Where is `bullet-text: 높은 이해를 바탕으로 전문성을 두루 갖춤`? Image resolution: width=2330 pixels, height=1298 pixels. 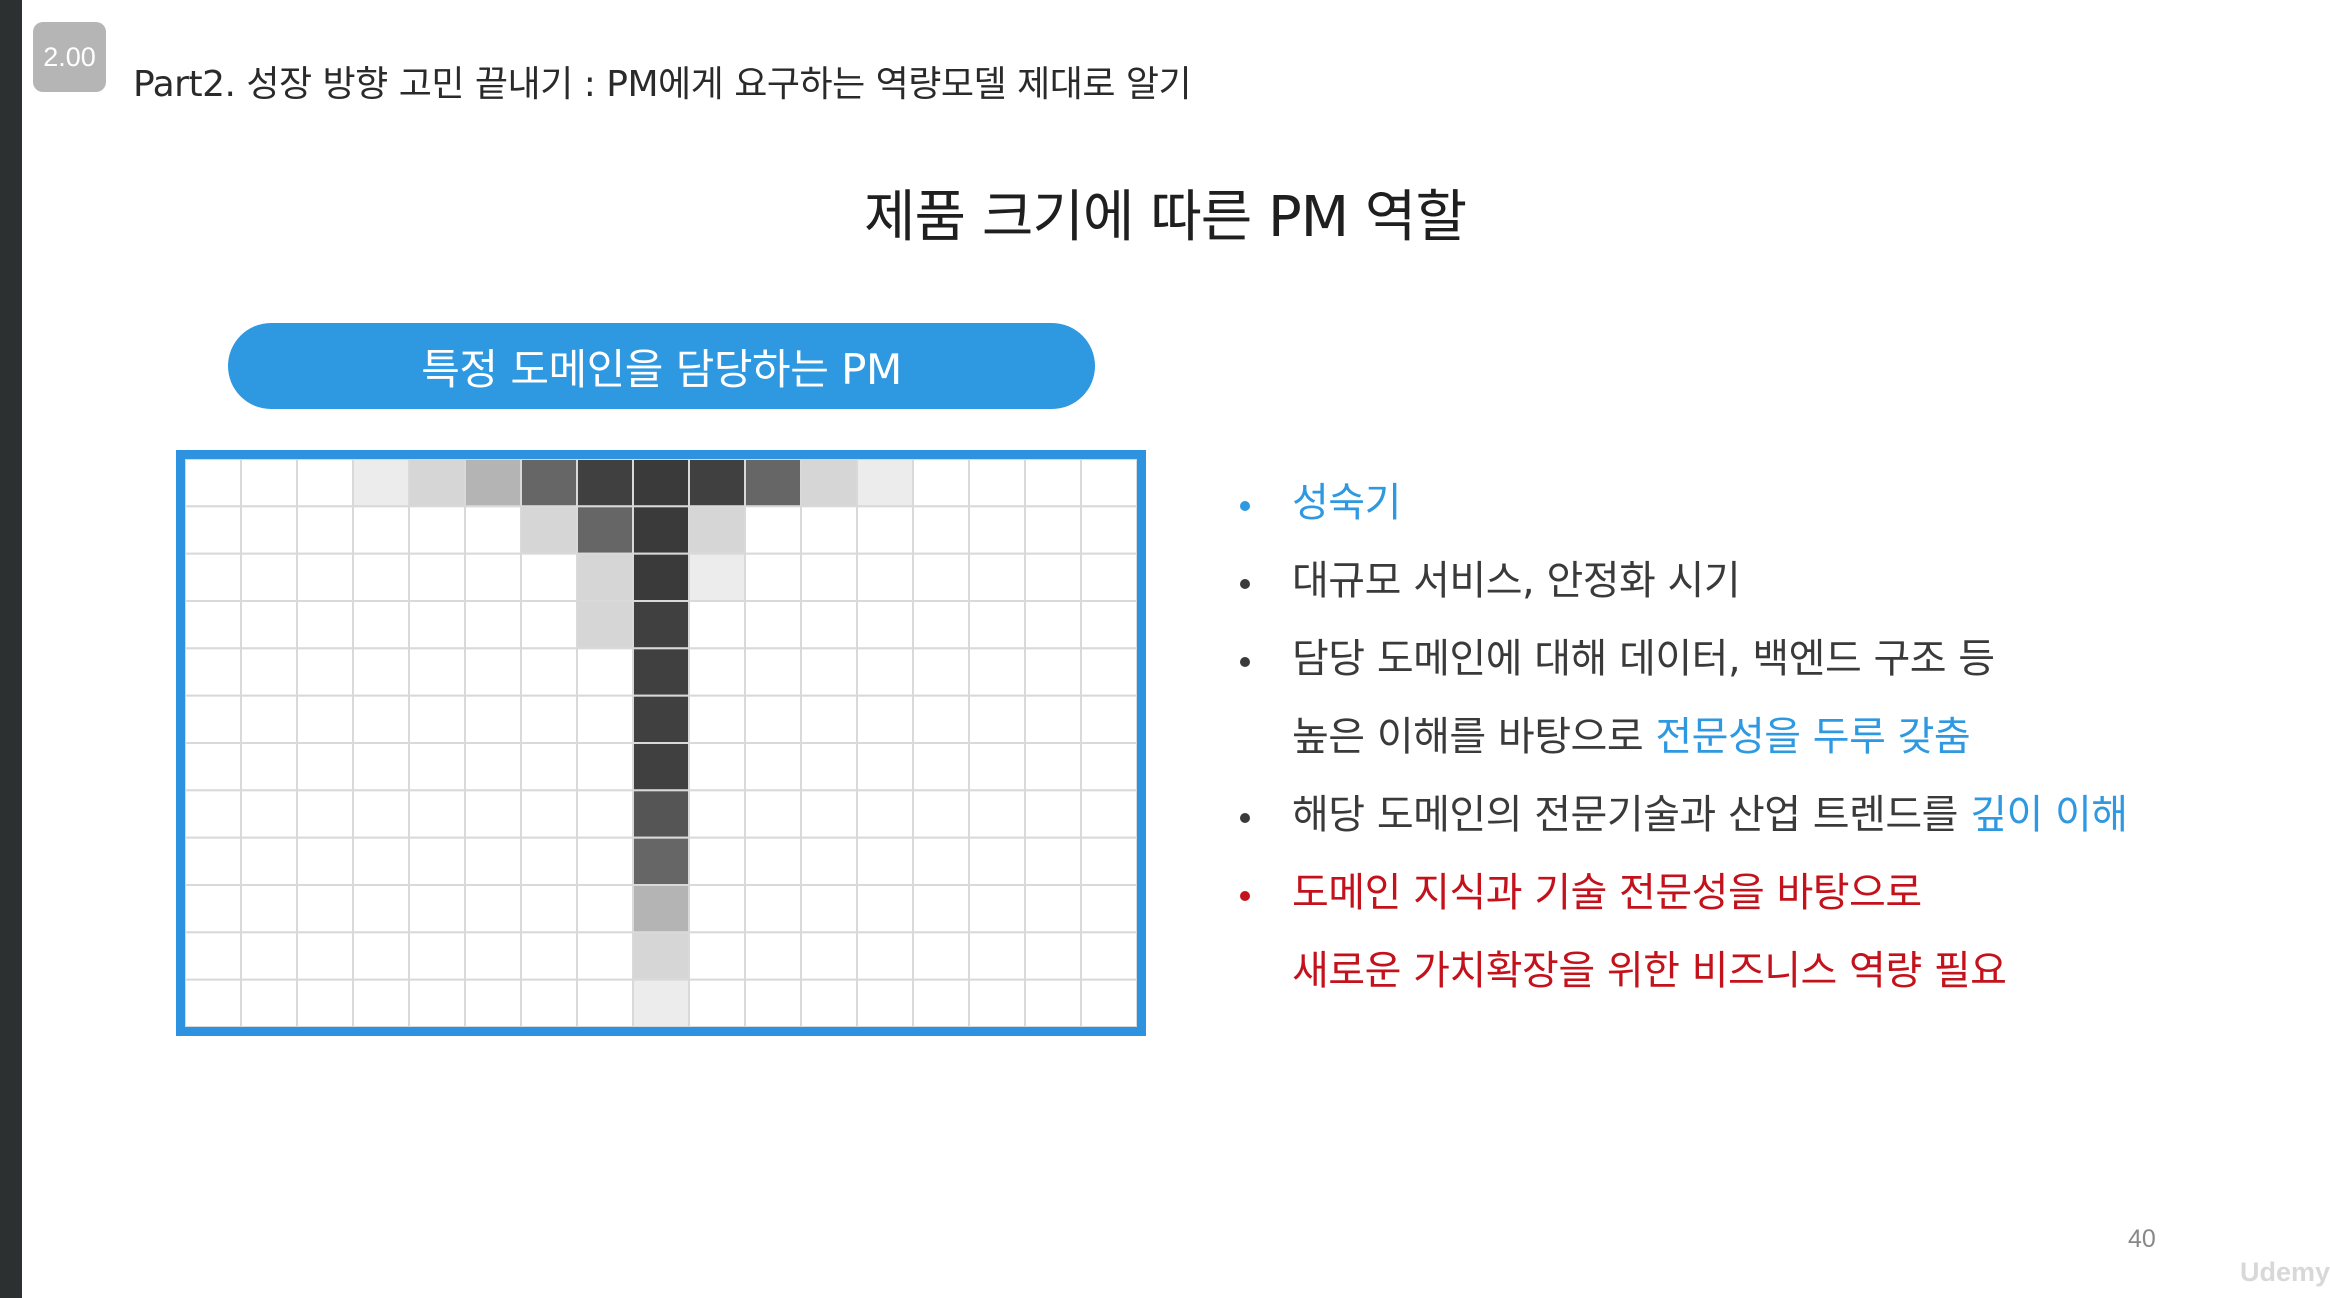 bullet-text: 높은 이해를 바탕으로 전문성을 두루 갖춤 is located at coordinates (1631, 733).